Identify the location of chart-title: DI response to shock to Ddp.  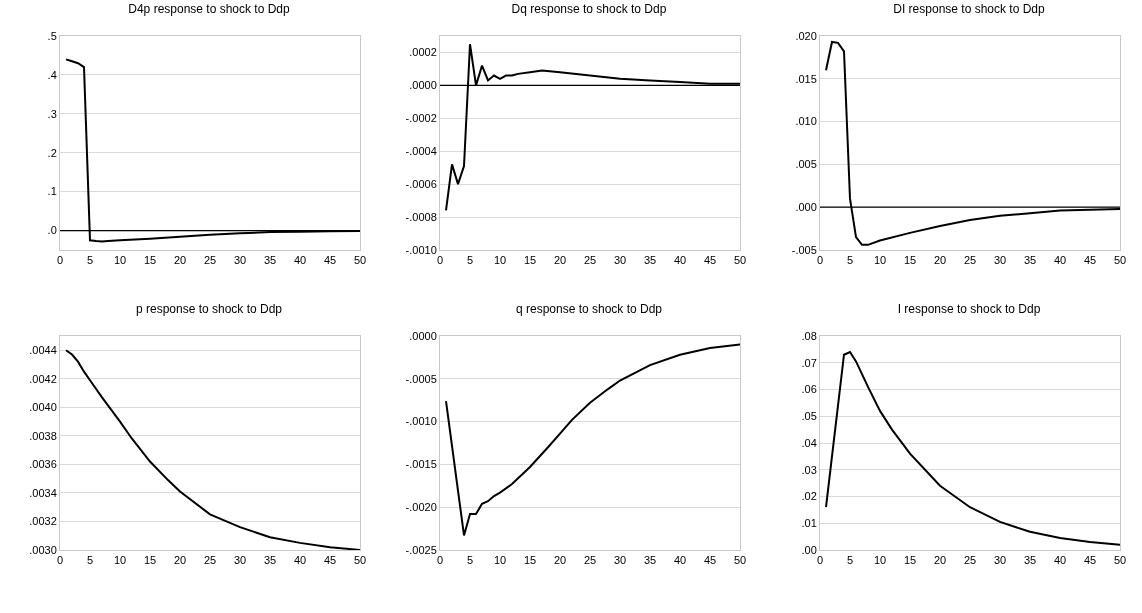
(969, 8).